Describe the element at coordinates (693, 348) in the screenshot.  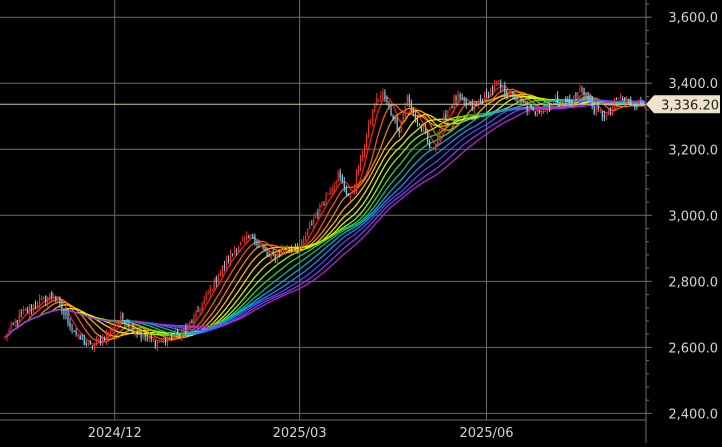
I see `y-tick-label: 2,600.0` at that location.